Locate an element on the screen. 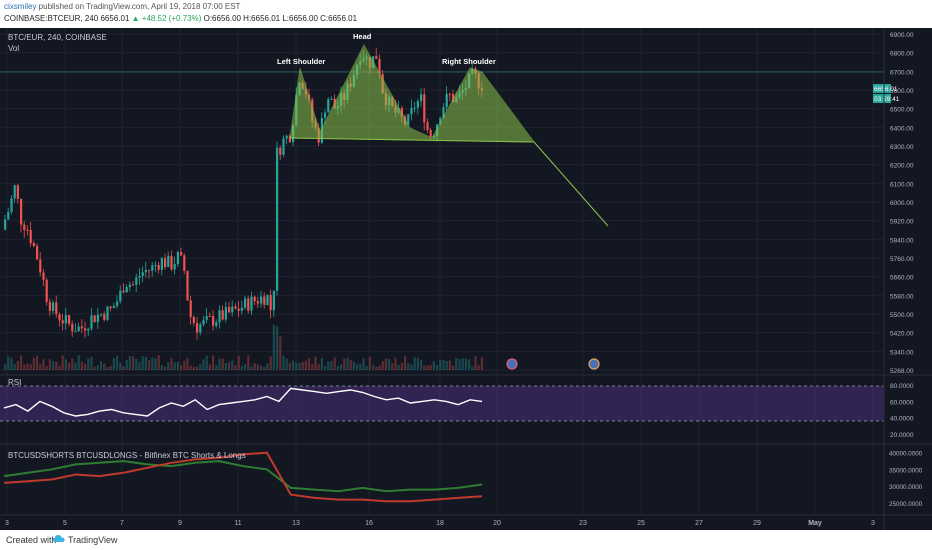  volume-bars is located at coordinates (243, 347).